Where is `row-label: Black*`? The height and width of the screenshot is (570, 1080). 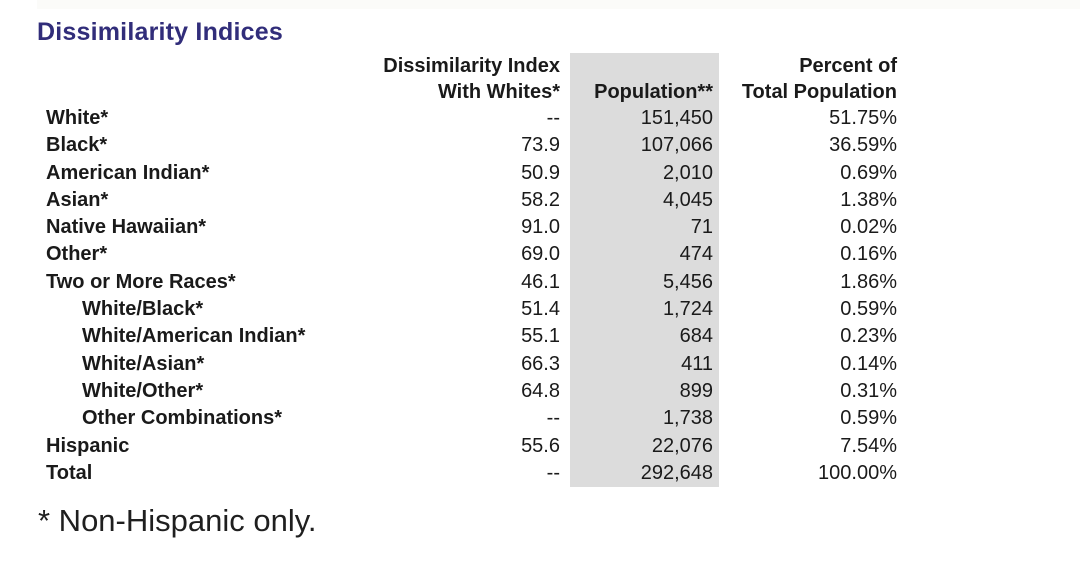 row-label: Black* is located at coordinates (77, 145).